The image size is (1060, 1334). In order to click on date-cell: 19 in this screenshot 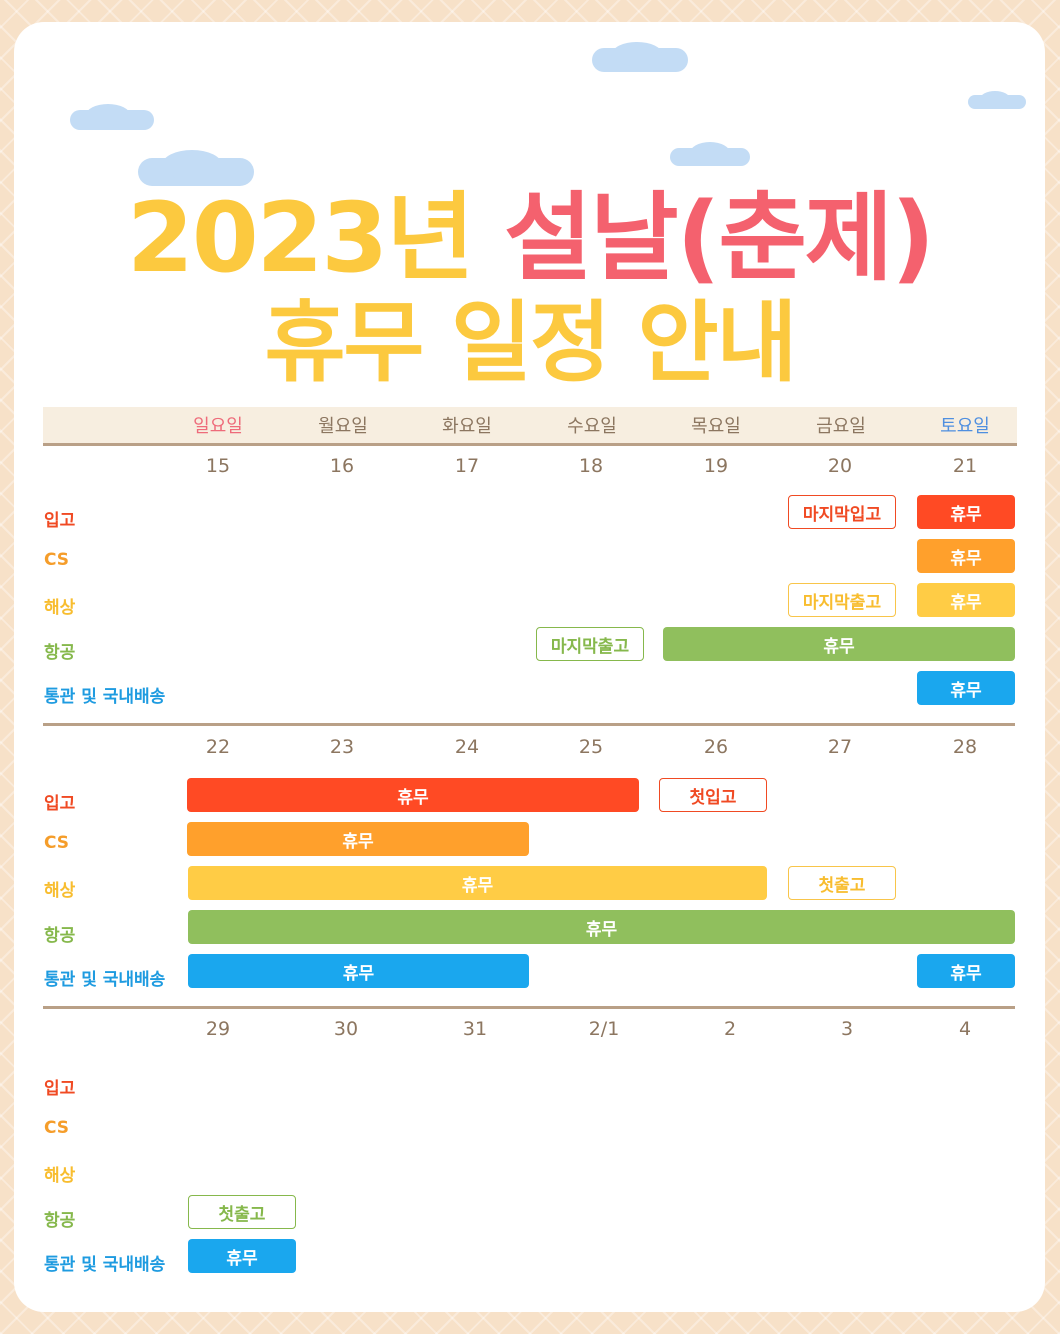, I will do `click(716, 466)`.